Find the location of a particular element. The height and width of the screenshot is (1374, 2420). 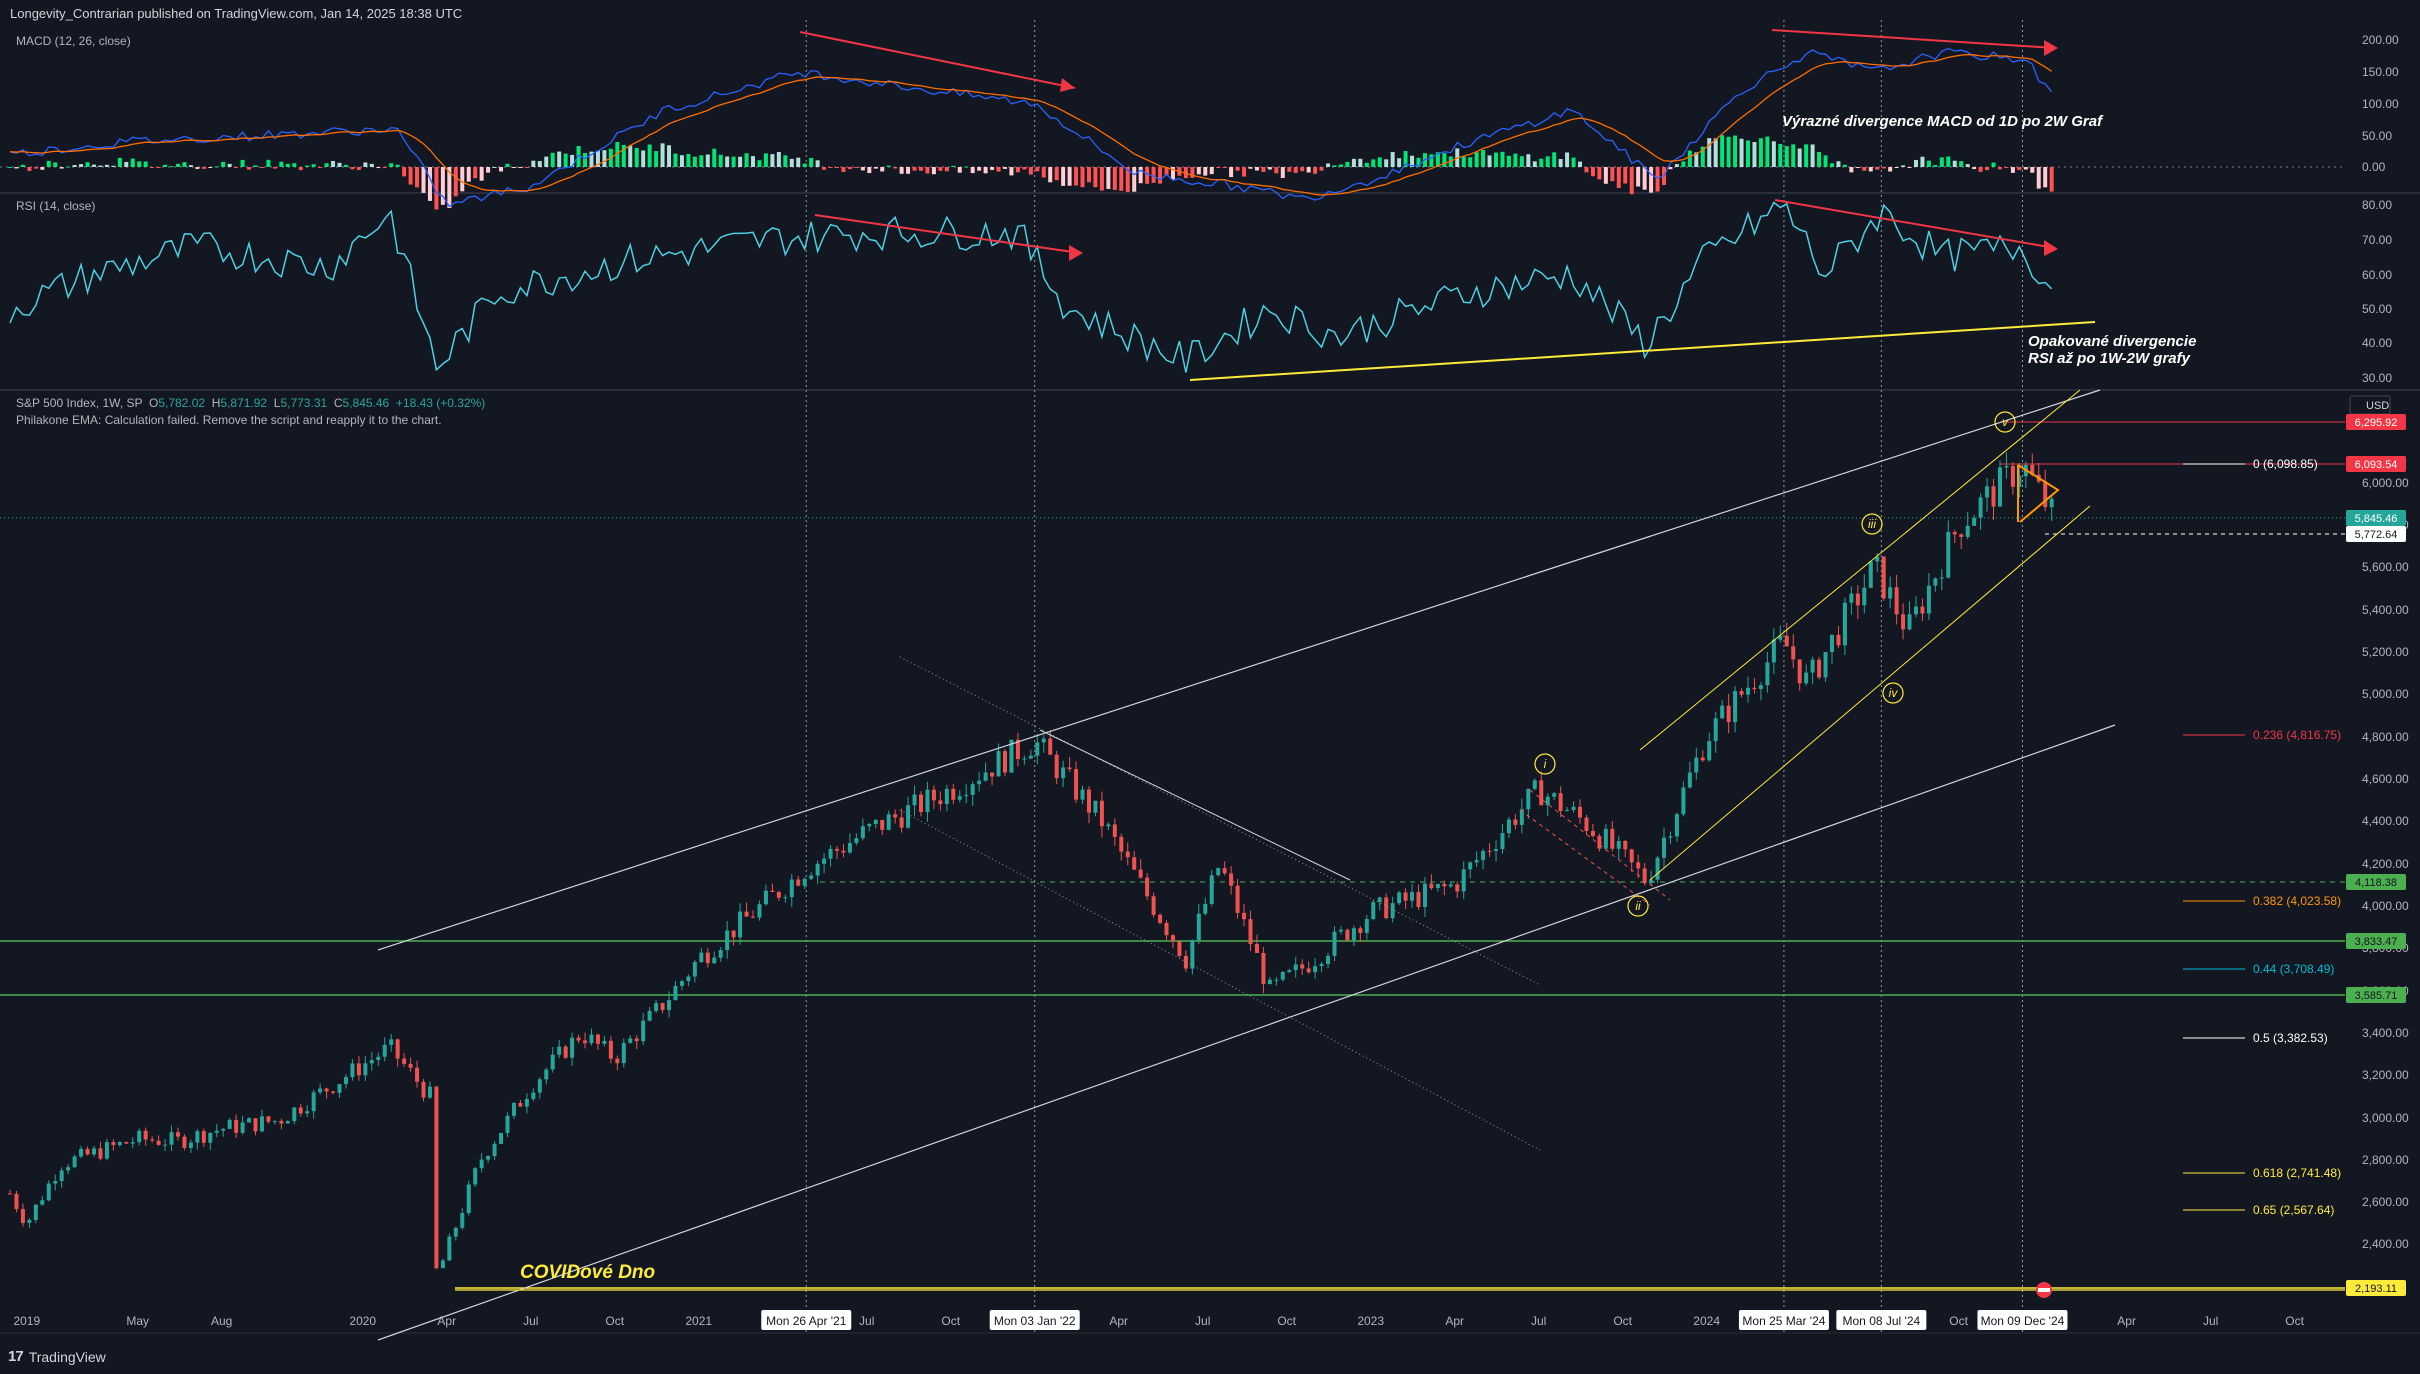

footer-brand: 17 TradingView is located at coordinates (57, 1356).